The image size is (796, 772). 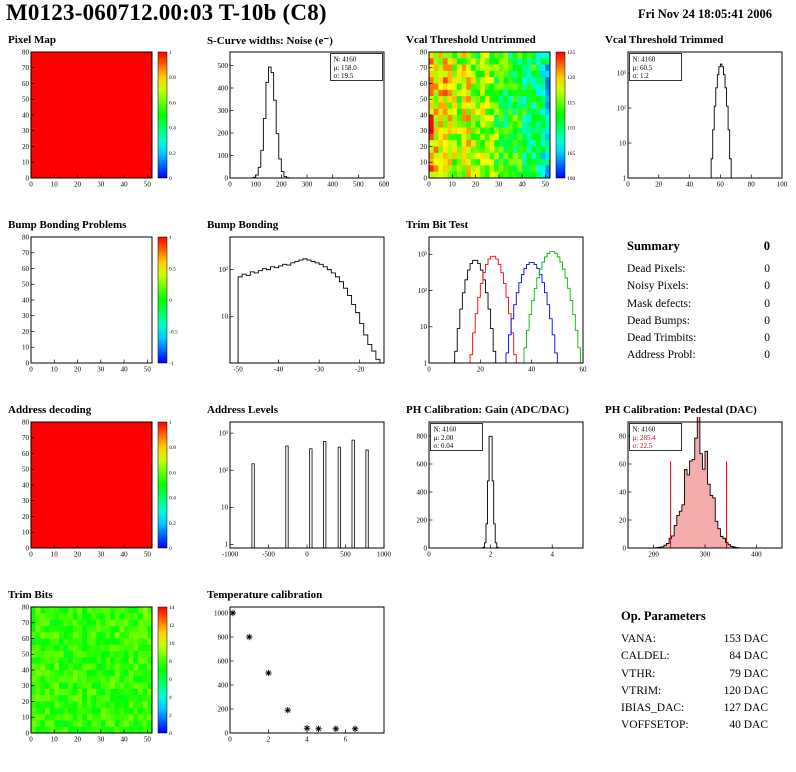 What do you see at coordinates (658, 320) in the screenshot?
I see `summary-row-label: Dead Bumps:` at bounding box center [658, 320].